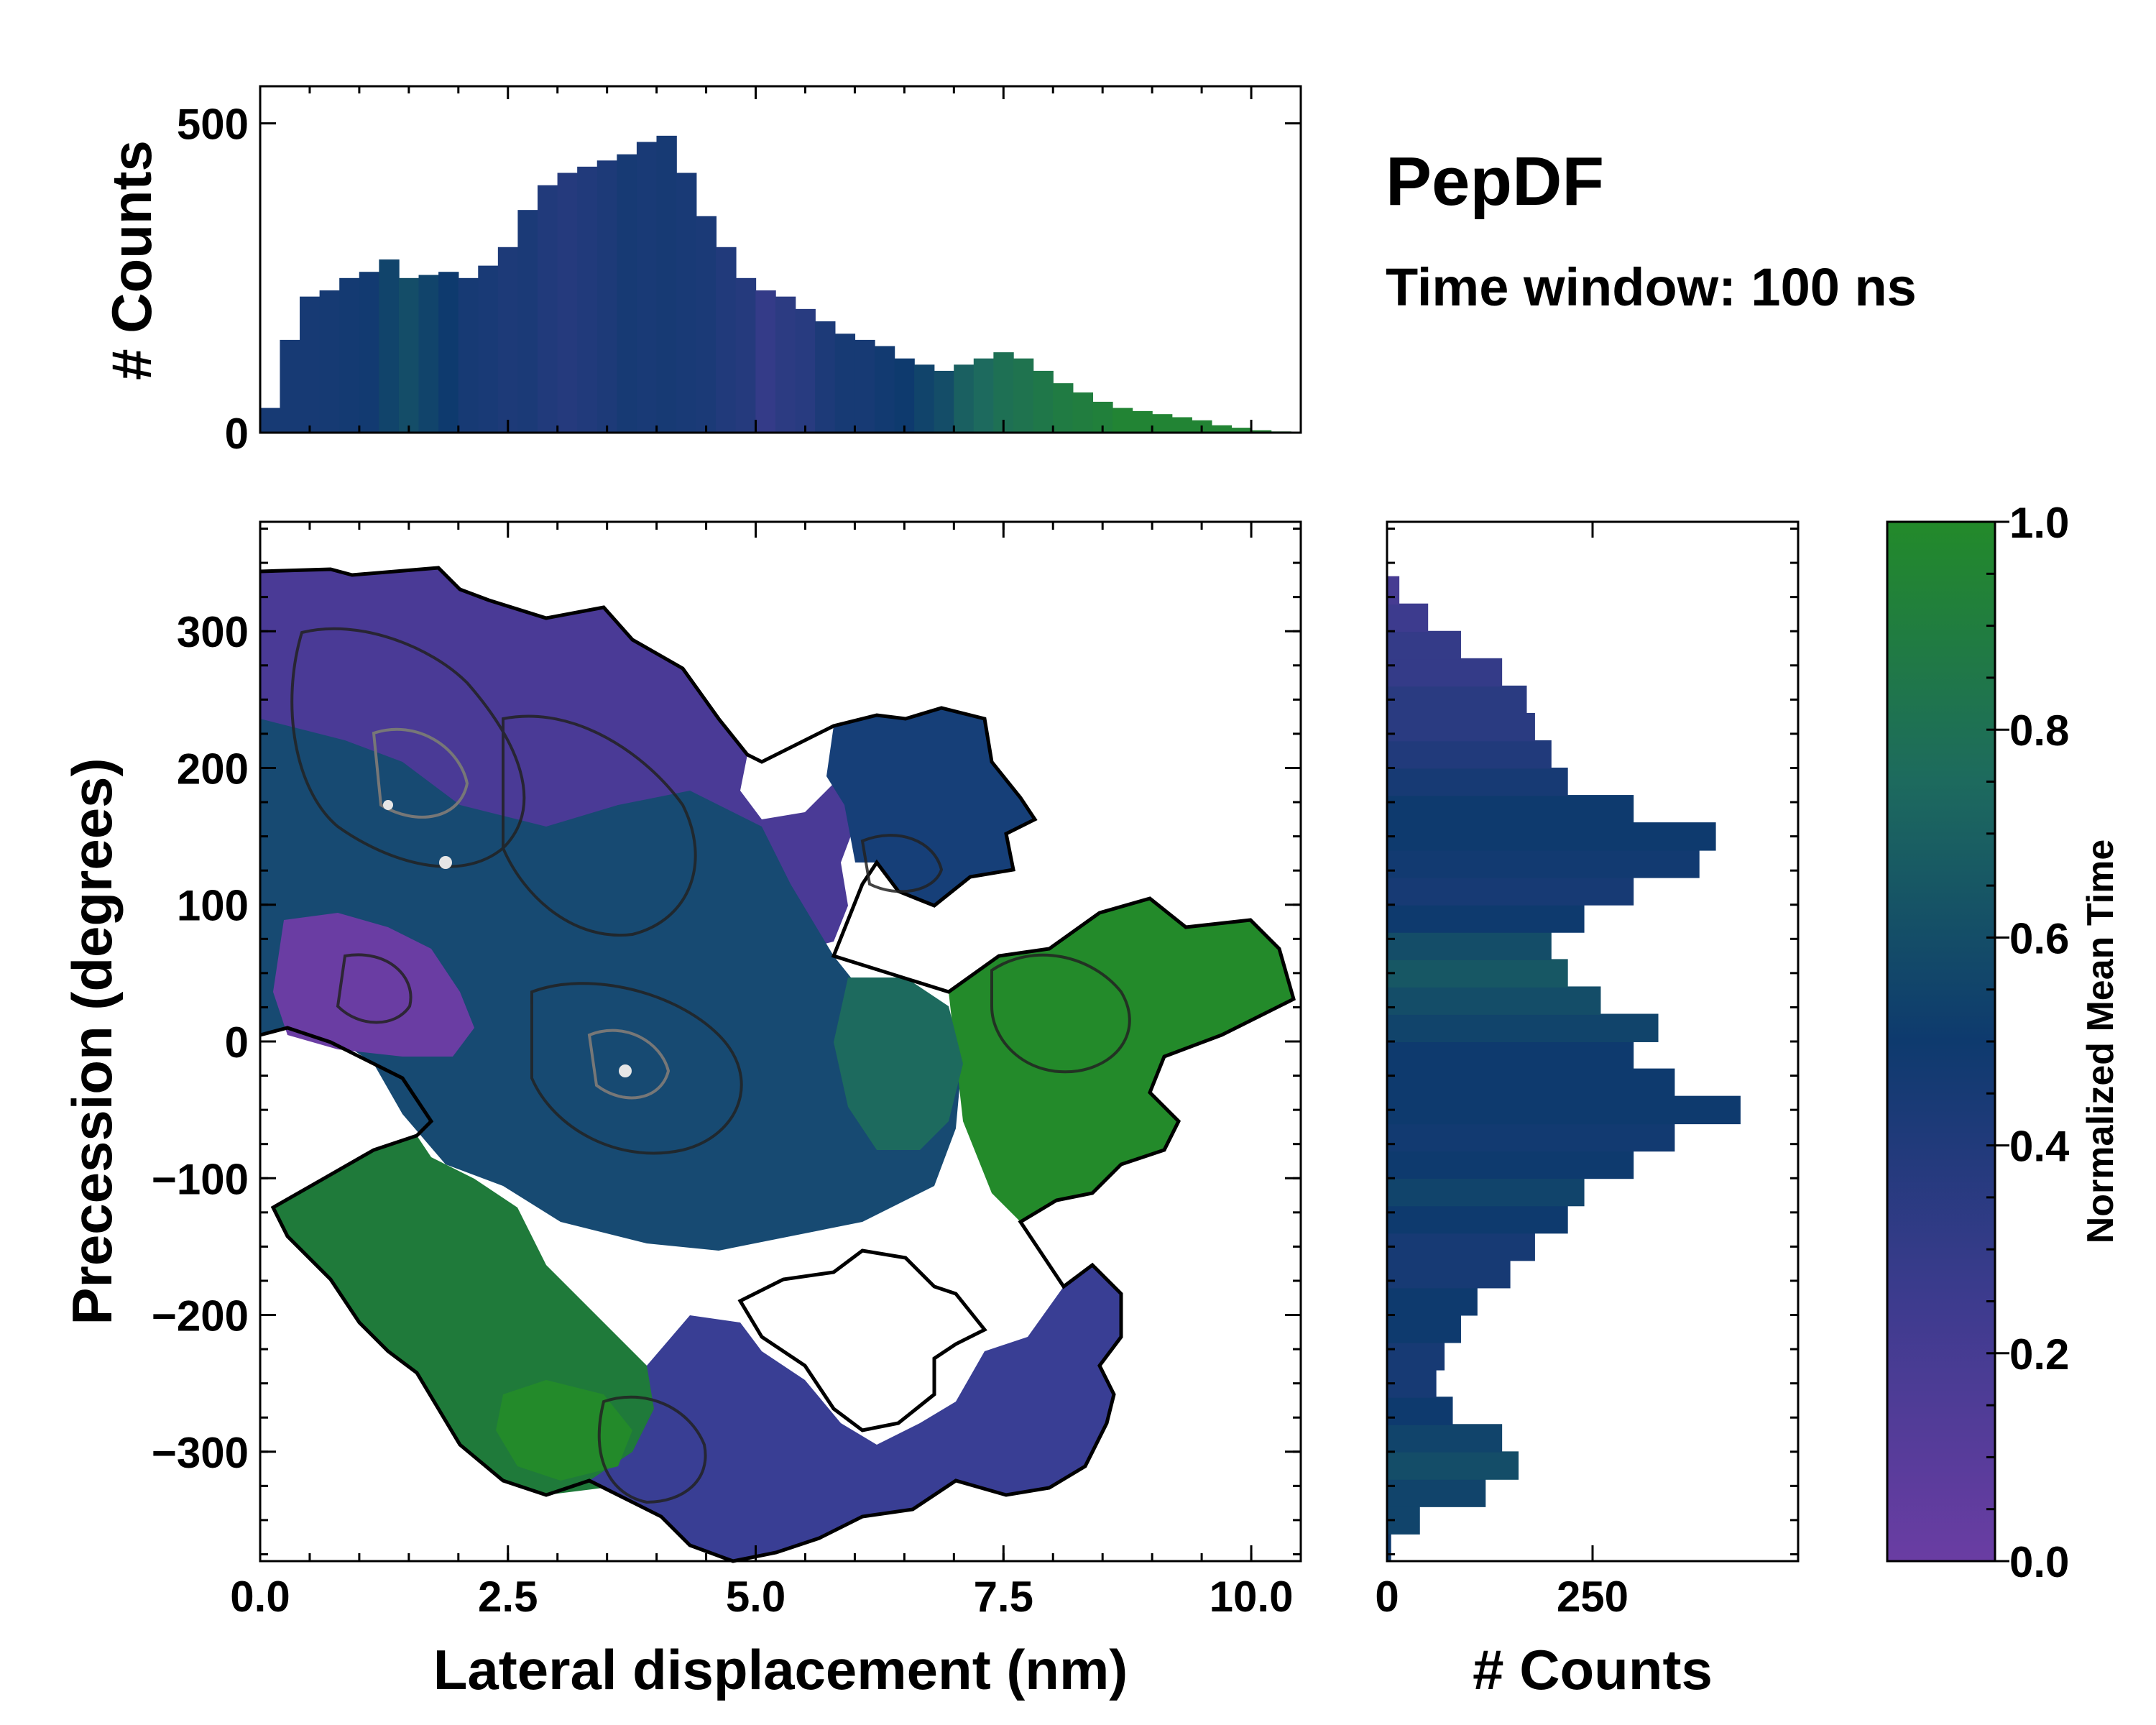  I want to click on colorbar: 0.0 0.2 0.4 0.6 0.8 1.0 Normalized Mean Time, so click(2004, 1042).